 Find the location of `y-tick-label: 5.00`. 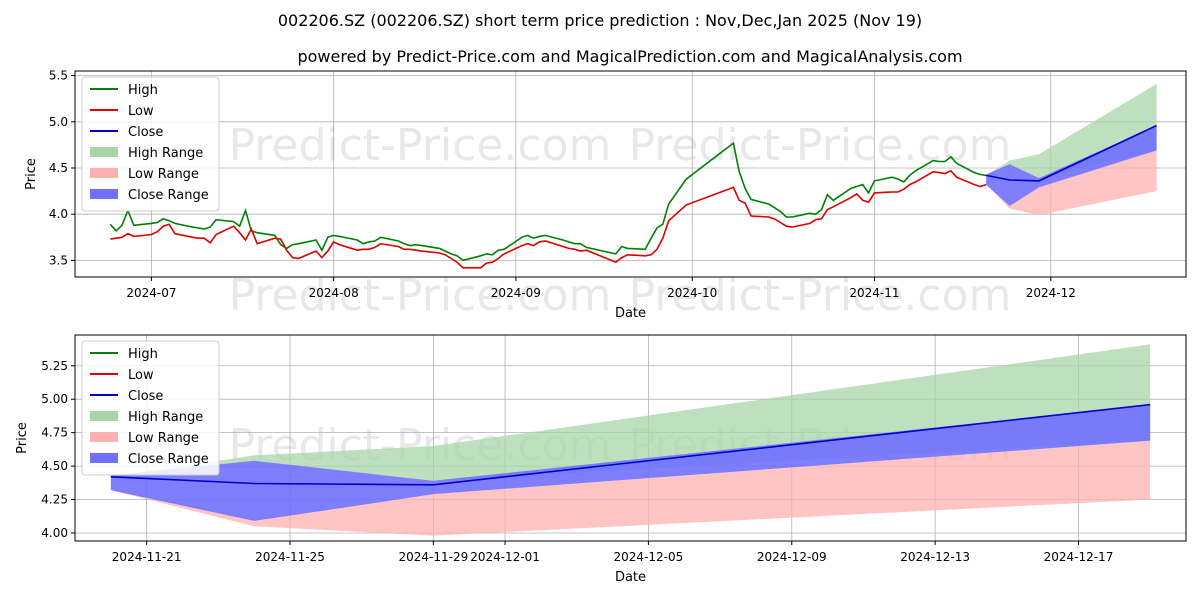

y-tick-label: 5.00 is located at coordinates (54, 399).